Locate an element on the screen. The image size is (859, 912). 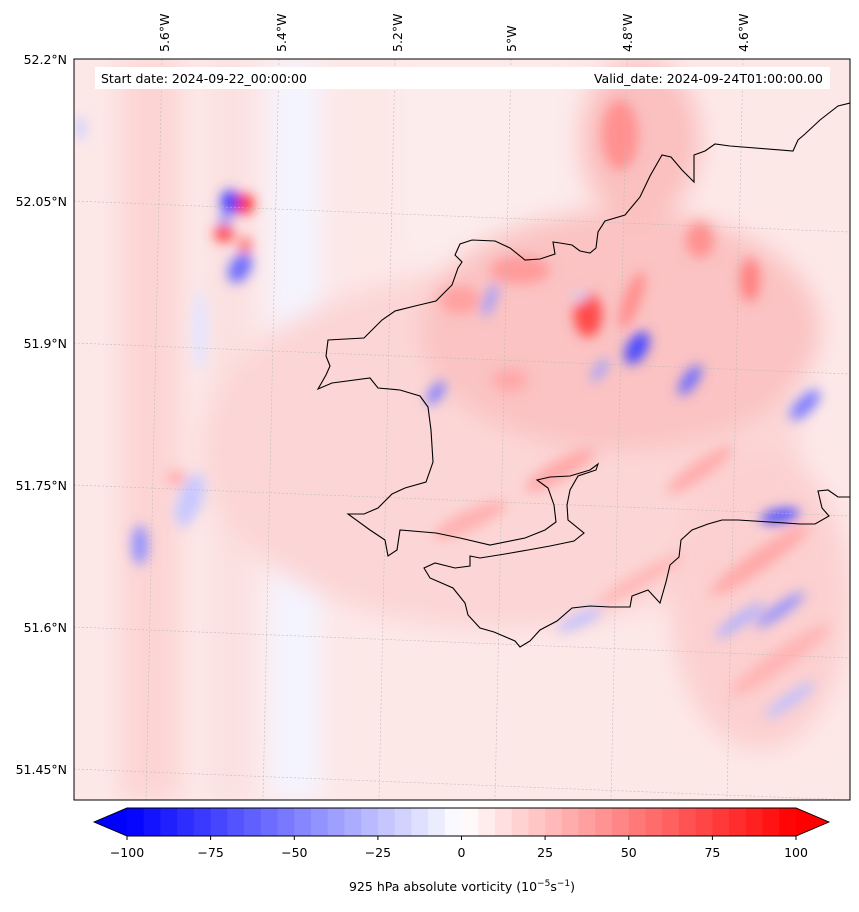
colorbar-tick-label: 0 is located at coordinates (462, 852).